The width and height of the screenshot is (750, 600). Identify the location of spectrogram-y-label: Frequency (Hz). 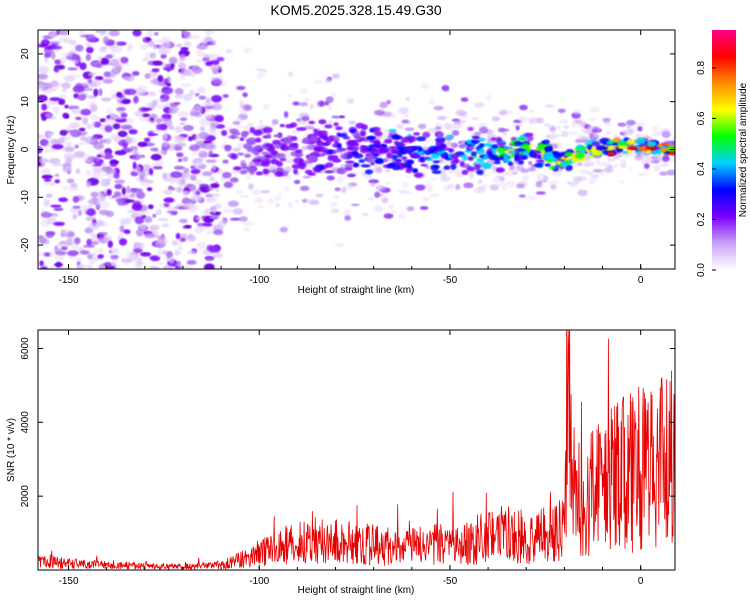
(11, 150).